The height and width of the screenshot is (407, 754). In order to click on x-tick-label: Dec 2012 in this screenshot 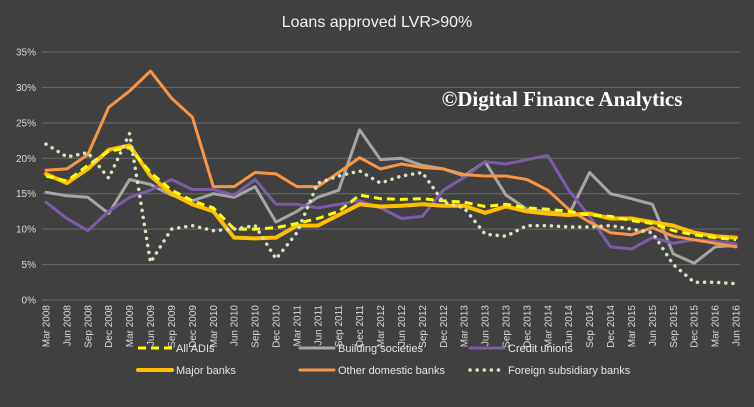, I will do `click(444, 326)`.